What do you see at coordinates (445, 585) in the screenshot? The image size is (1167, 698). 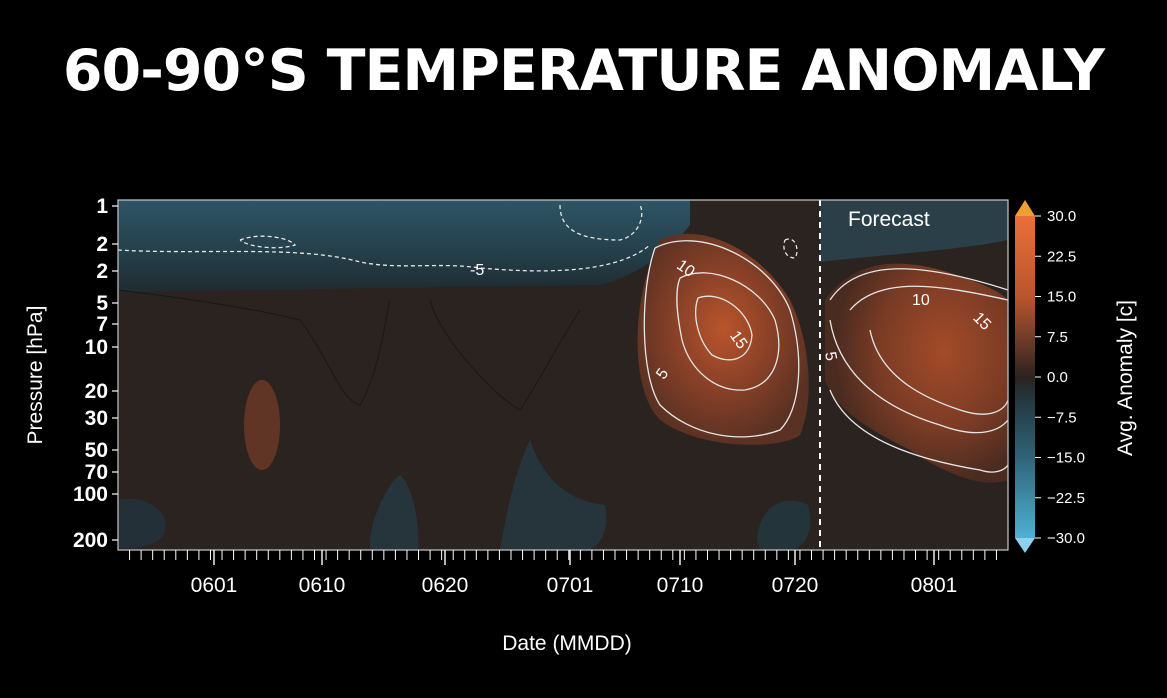 I see `x-tick-label: 0620` at bounding box center [445, 585].